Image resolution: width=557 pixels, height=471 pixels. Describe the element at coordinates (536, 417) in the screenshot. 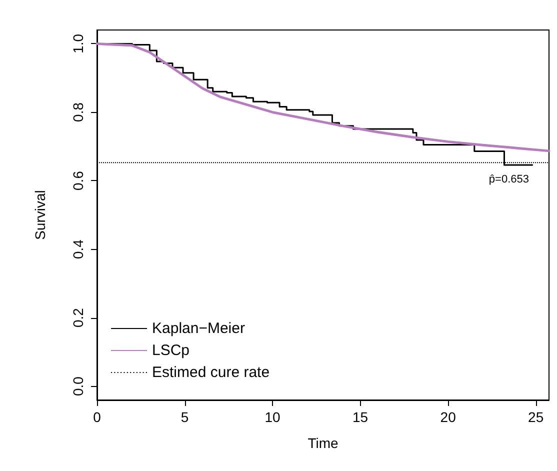

I see `x-tick-label: 25` at that location.